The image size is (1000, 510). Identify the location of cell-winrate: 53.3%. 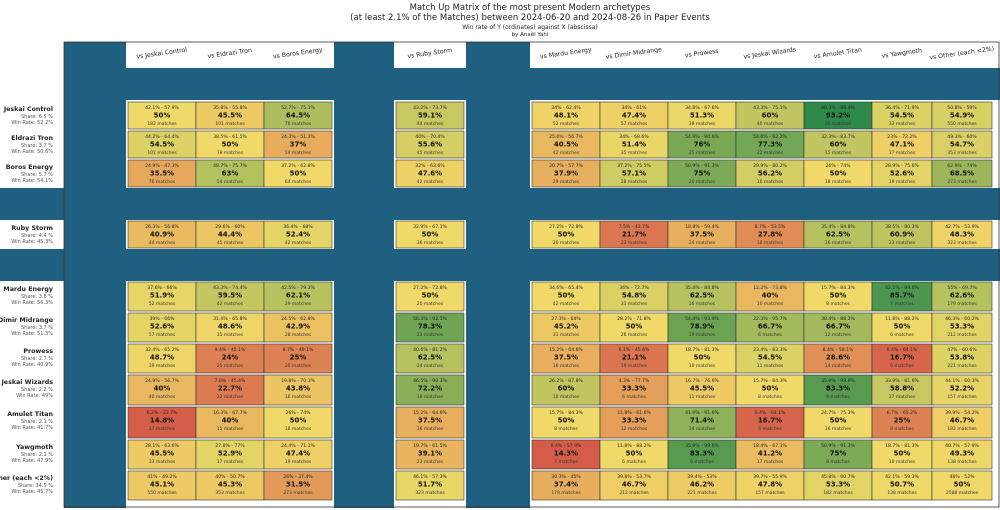
(962, 327).